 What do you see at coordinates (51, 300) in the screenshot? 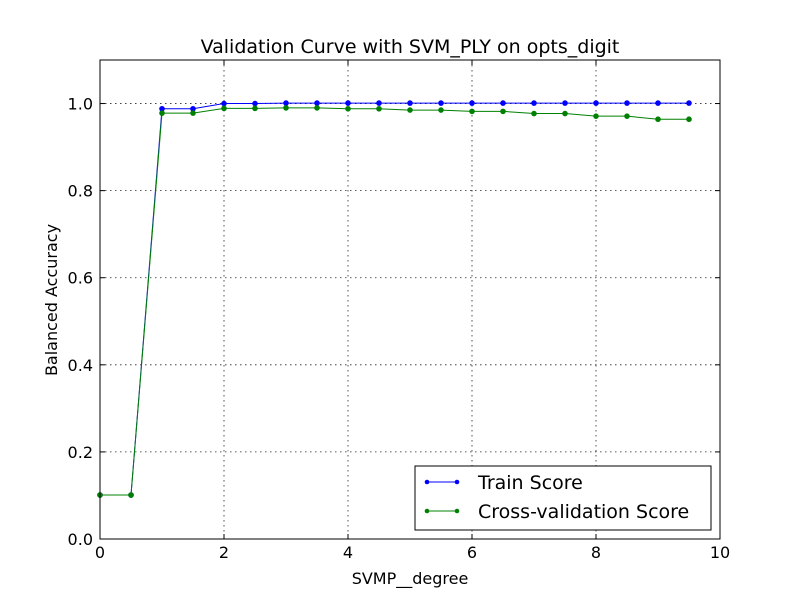
I see `y-axis-label: Balanced Accuracy` at bounding box center [51, 300].